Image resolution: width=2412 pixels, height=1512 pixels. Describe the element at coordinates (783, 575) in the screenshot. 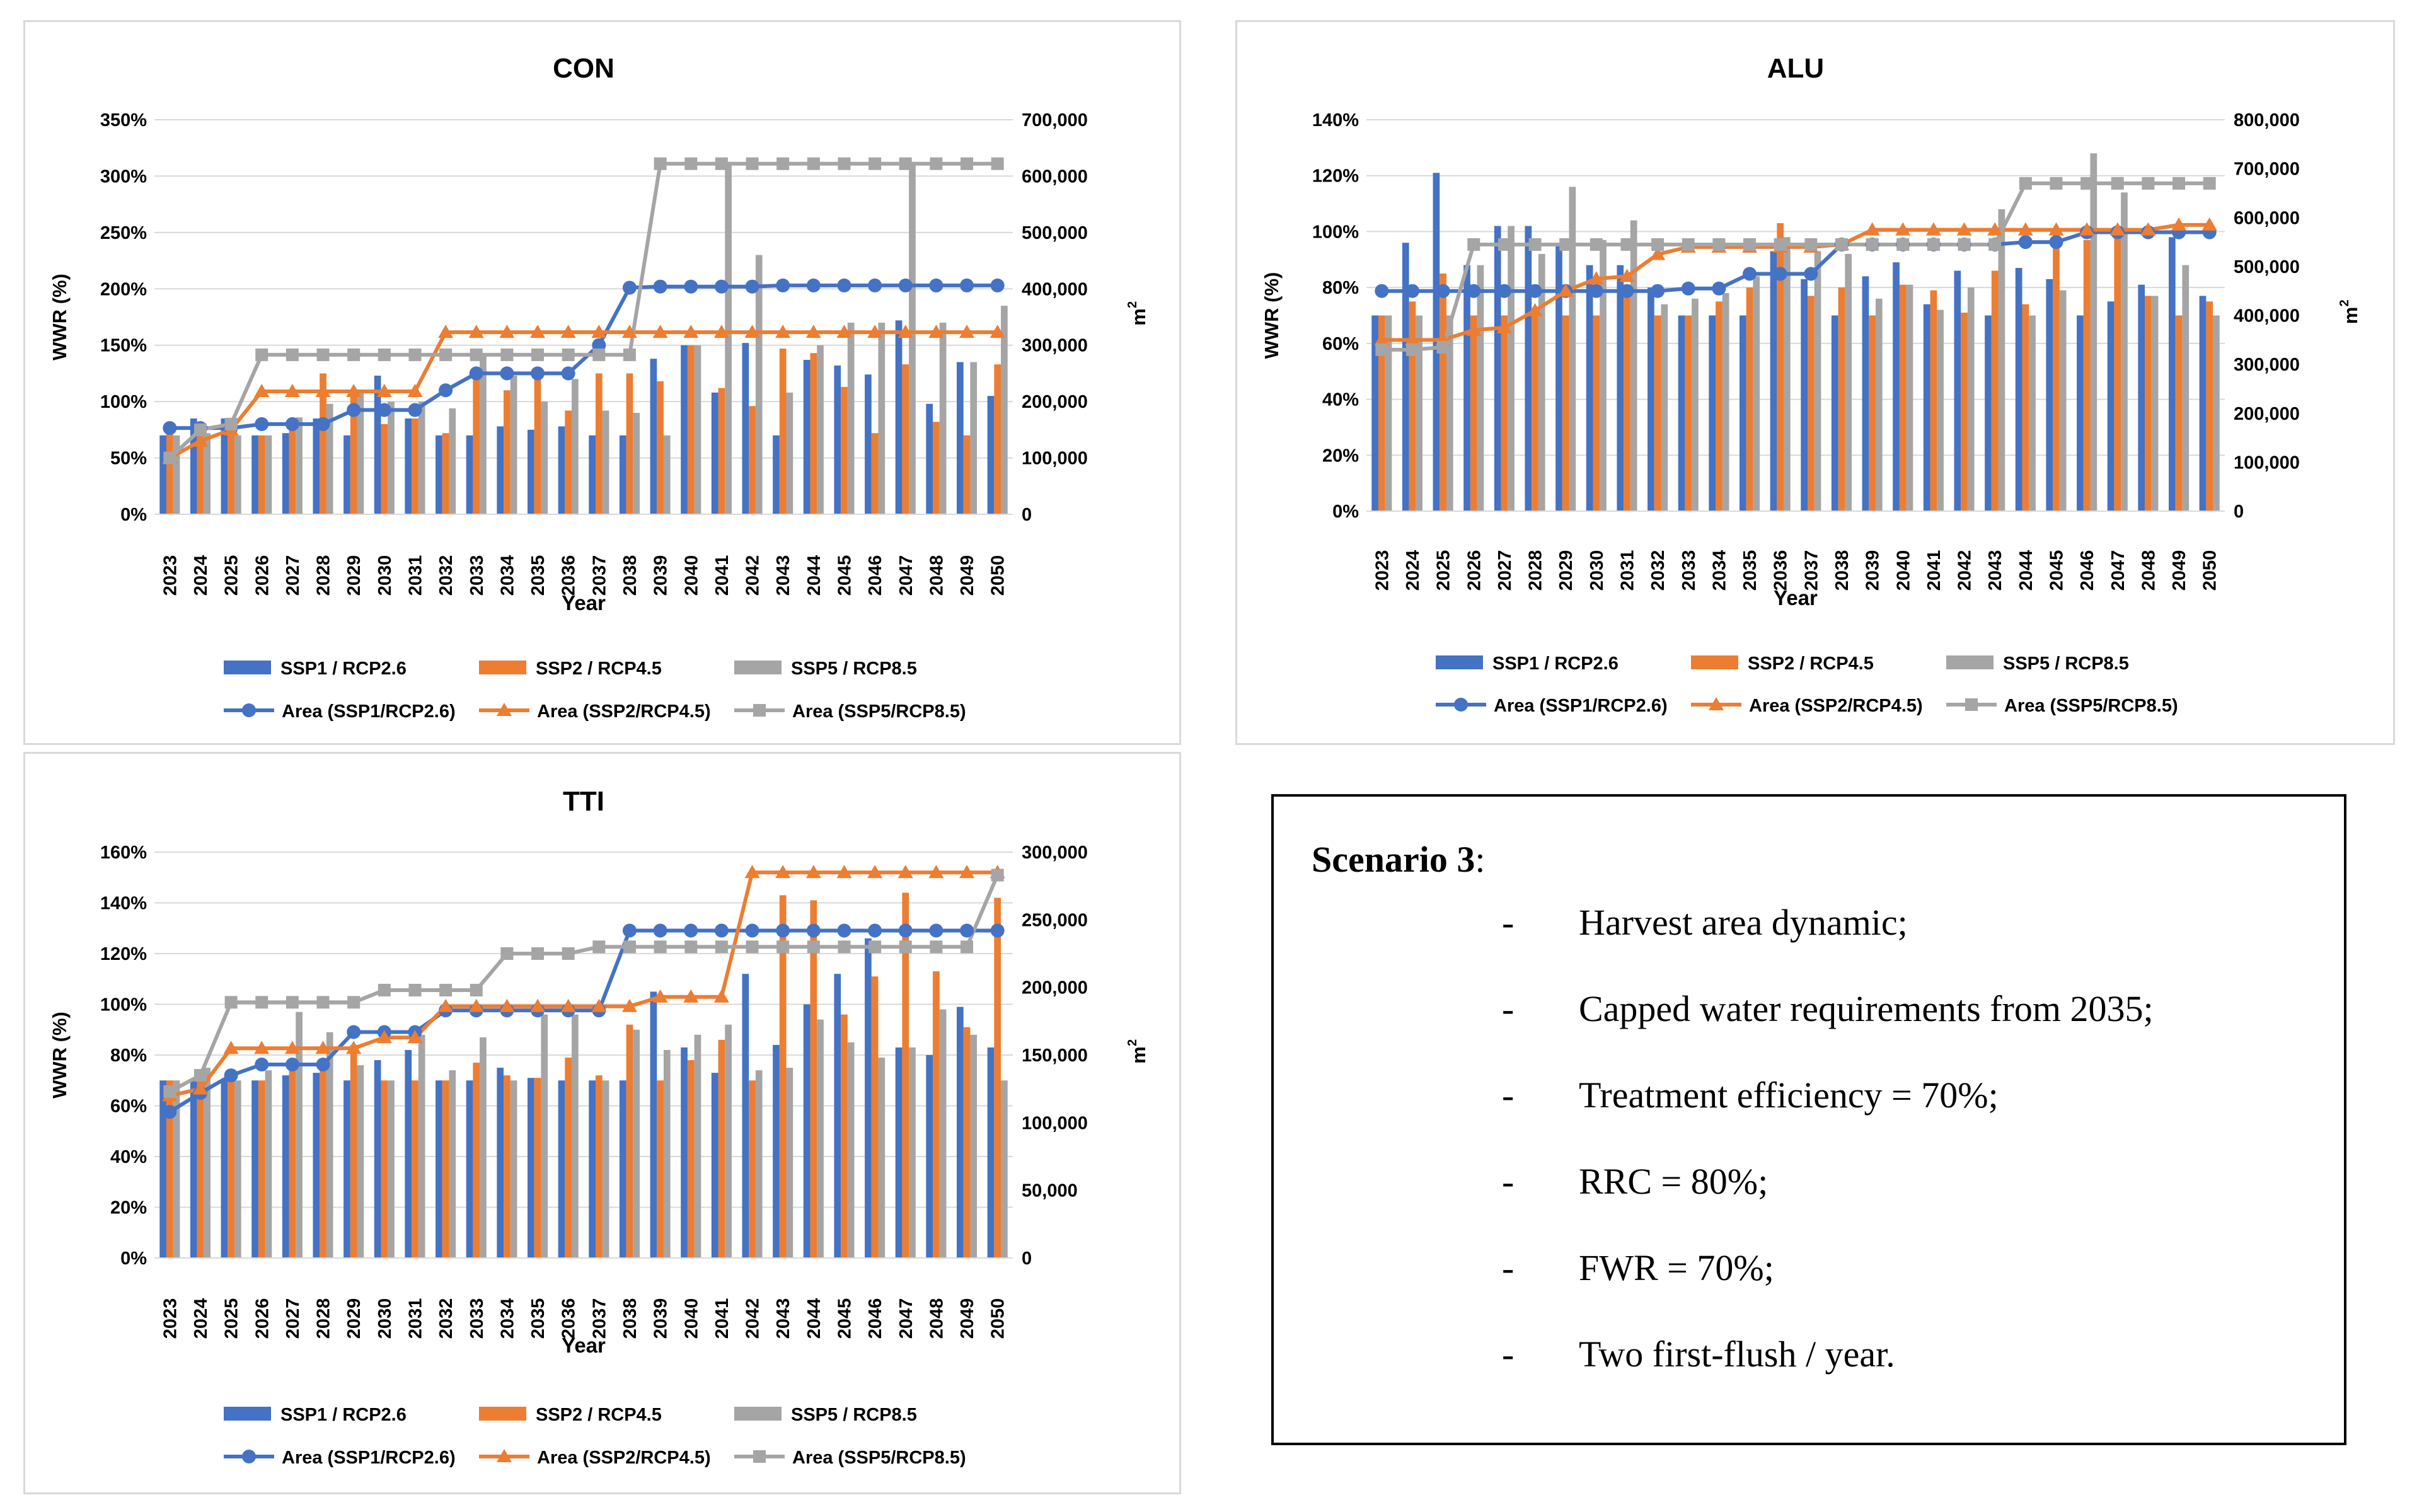

I see `x-tick-label: 2043` at that location.